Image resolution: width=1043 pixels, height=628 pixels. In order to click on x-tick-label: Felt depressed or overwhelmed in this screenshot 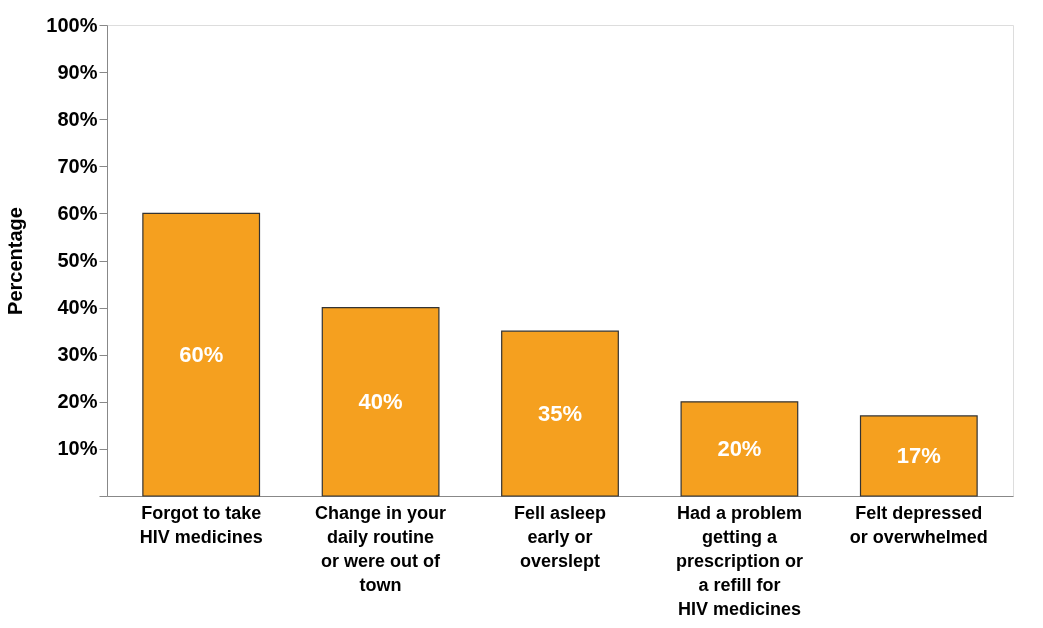, I will do `click(918, 524)`.